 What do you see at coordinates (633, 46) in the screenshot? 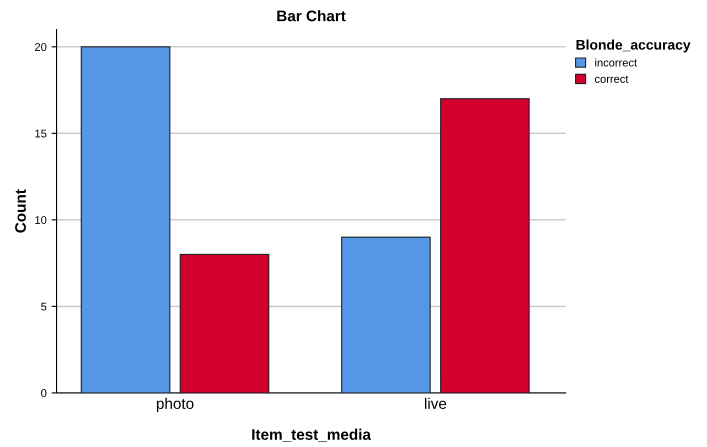
I see `legend-title: Blonde_accuracy` at bounding box center [633, 46].